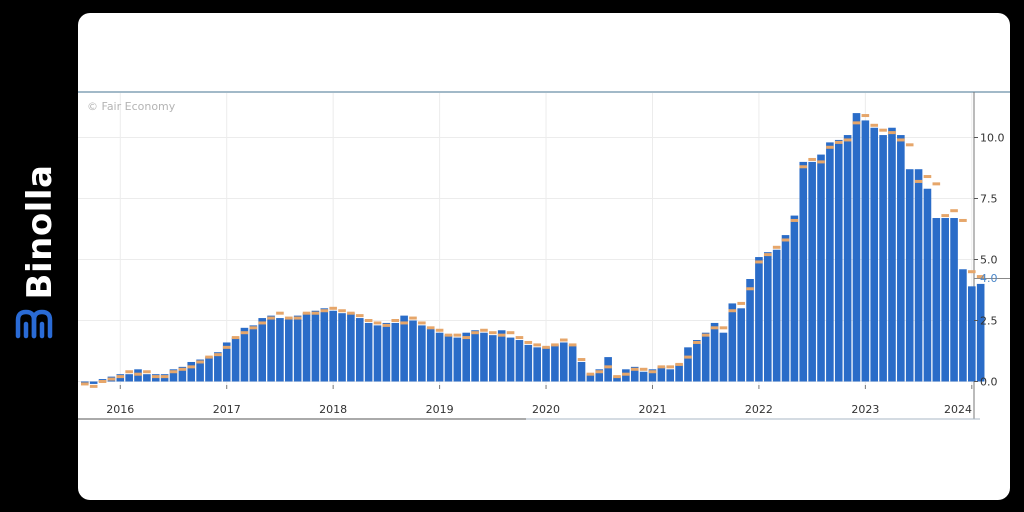 The width and height of the screenshot is (1024, 512). Describe the element at coordinates (440, 409) in the screenshot. I see `x-tick-label: 2019` at that location.